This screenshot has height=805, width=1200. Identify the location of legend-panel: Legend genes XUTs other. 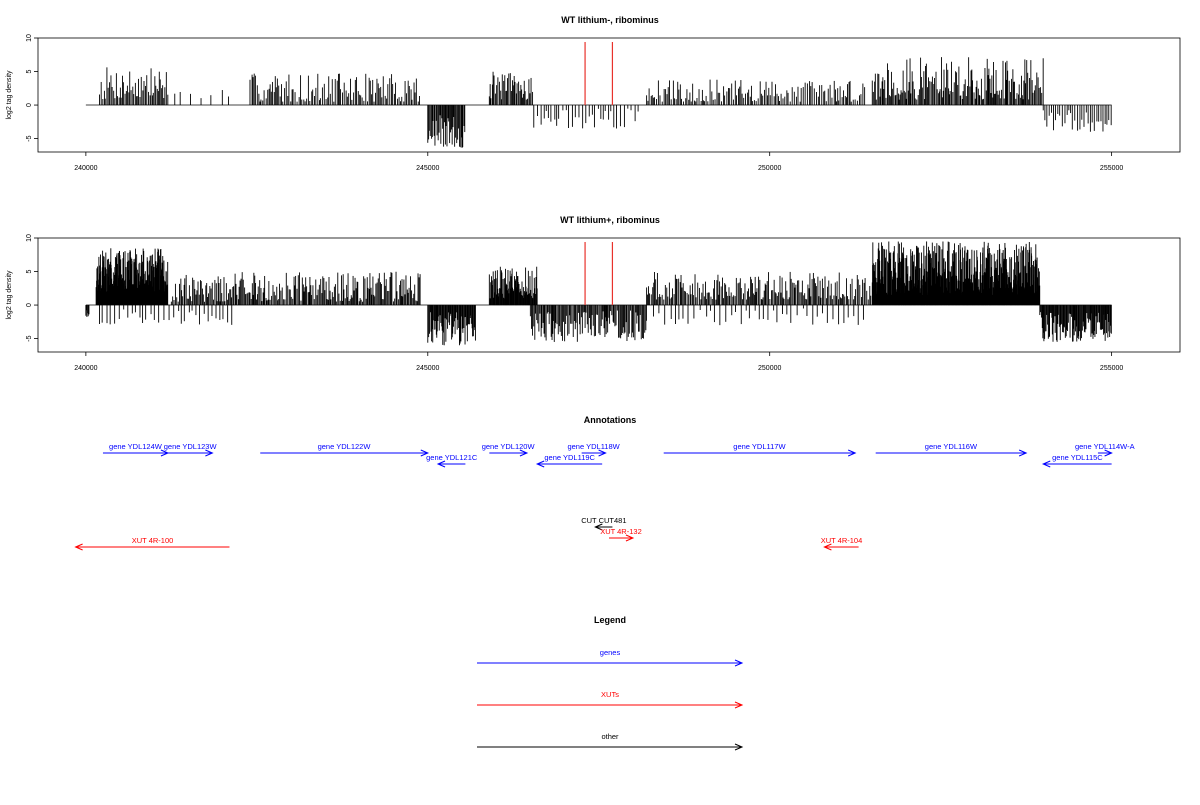
(610, 683).